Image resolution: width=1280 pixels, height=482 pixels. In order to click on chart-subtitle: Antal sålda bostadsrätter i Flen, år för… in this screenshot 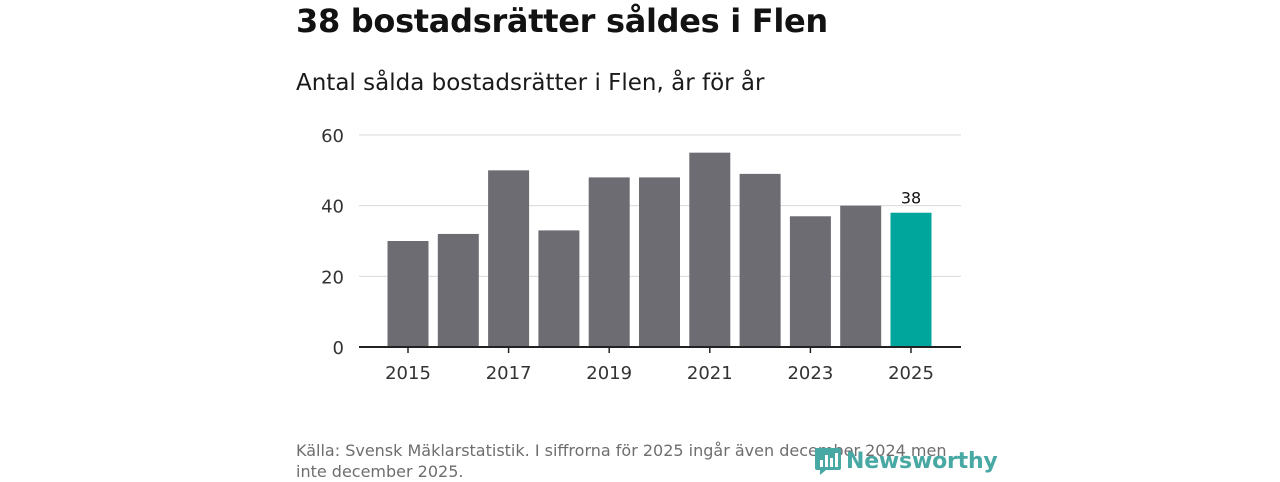, I will do `click(530, 83)`.